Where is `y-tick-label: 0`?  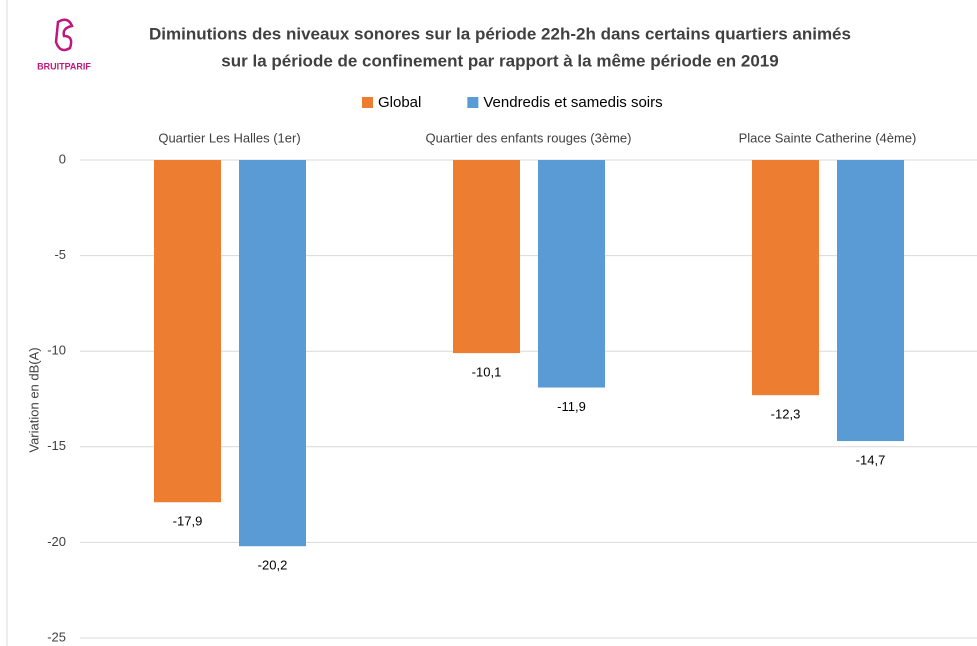
y-tick-label: 0 is located at coordinates (62, 158).